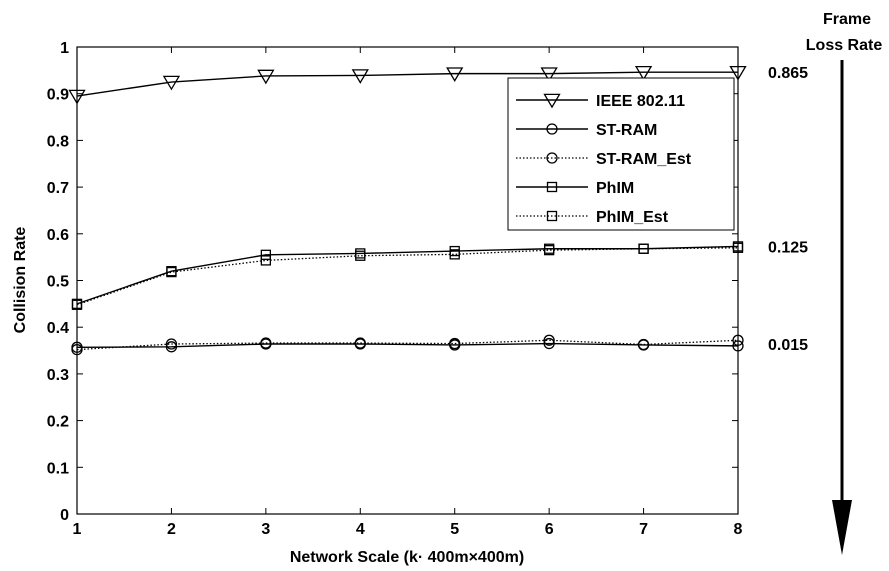 The height and width of the screenshot is (571, 889). I want to click on legend-label-3: PhIM, so click(615, 188).